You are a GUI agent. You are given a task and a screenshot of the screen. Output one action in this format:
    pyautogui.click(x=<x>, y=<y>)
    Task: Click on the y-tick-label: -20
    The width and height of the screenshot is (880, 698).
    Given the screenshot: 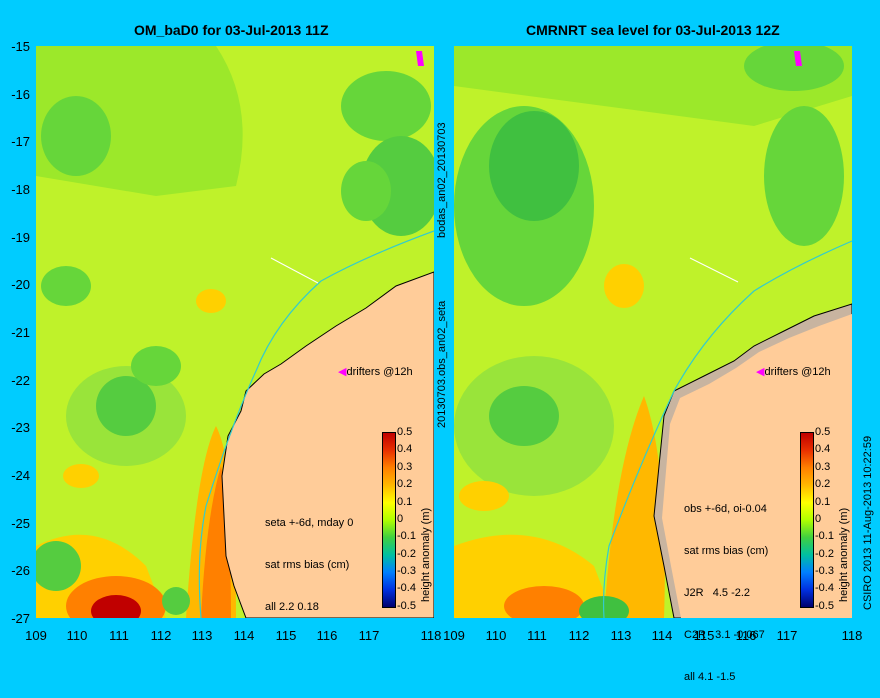 What is the action you would take?
    pyautogui.click(x=20, y=284)
    